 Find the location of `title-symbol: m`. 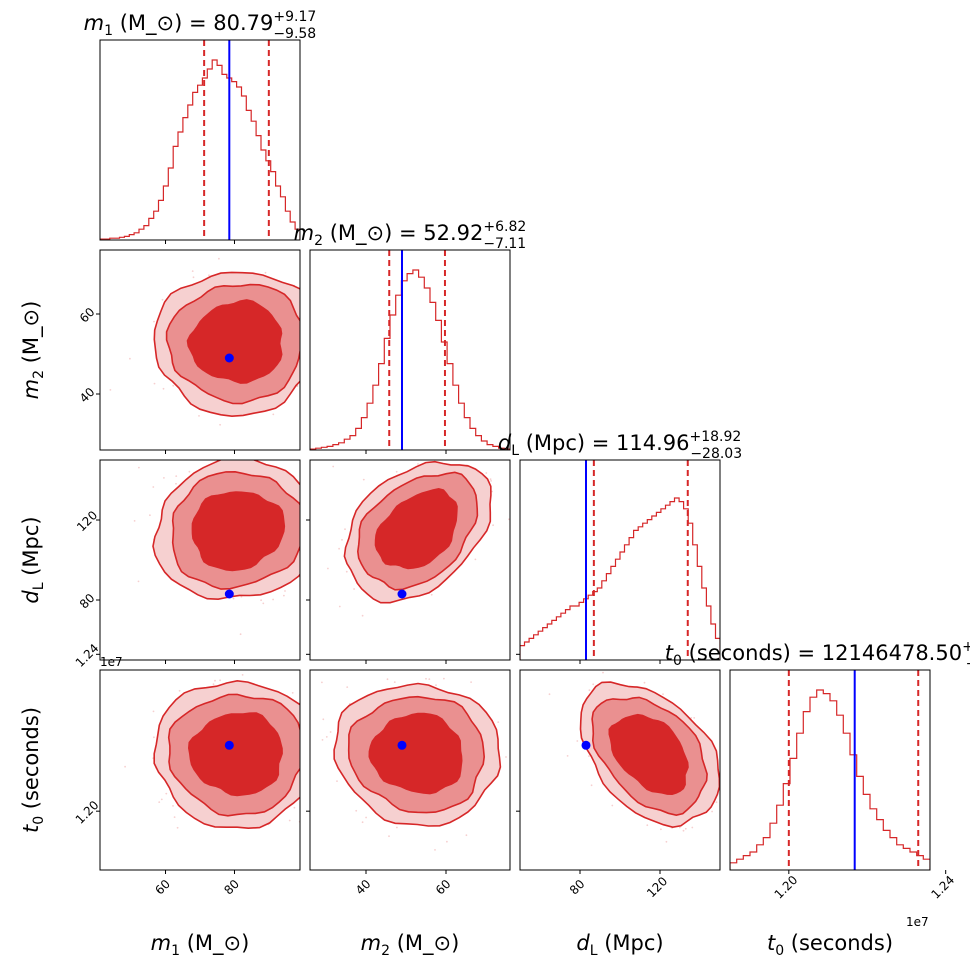

title-symbol: m is located at coordinates (94, 23).